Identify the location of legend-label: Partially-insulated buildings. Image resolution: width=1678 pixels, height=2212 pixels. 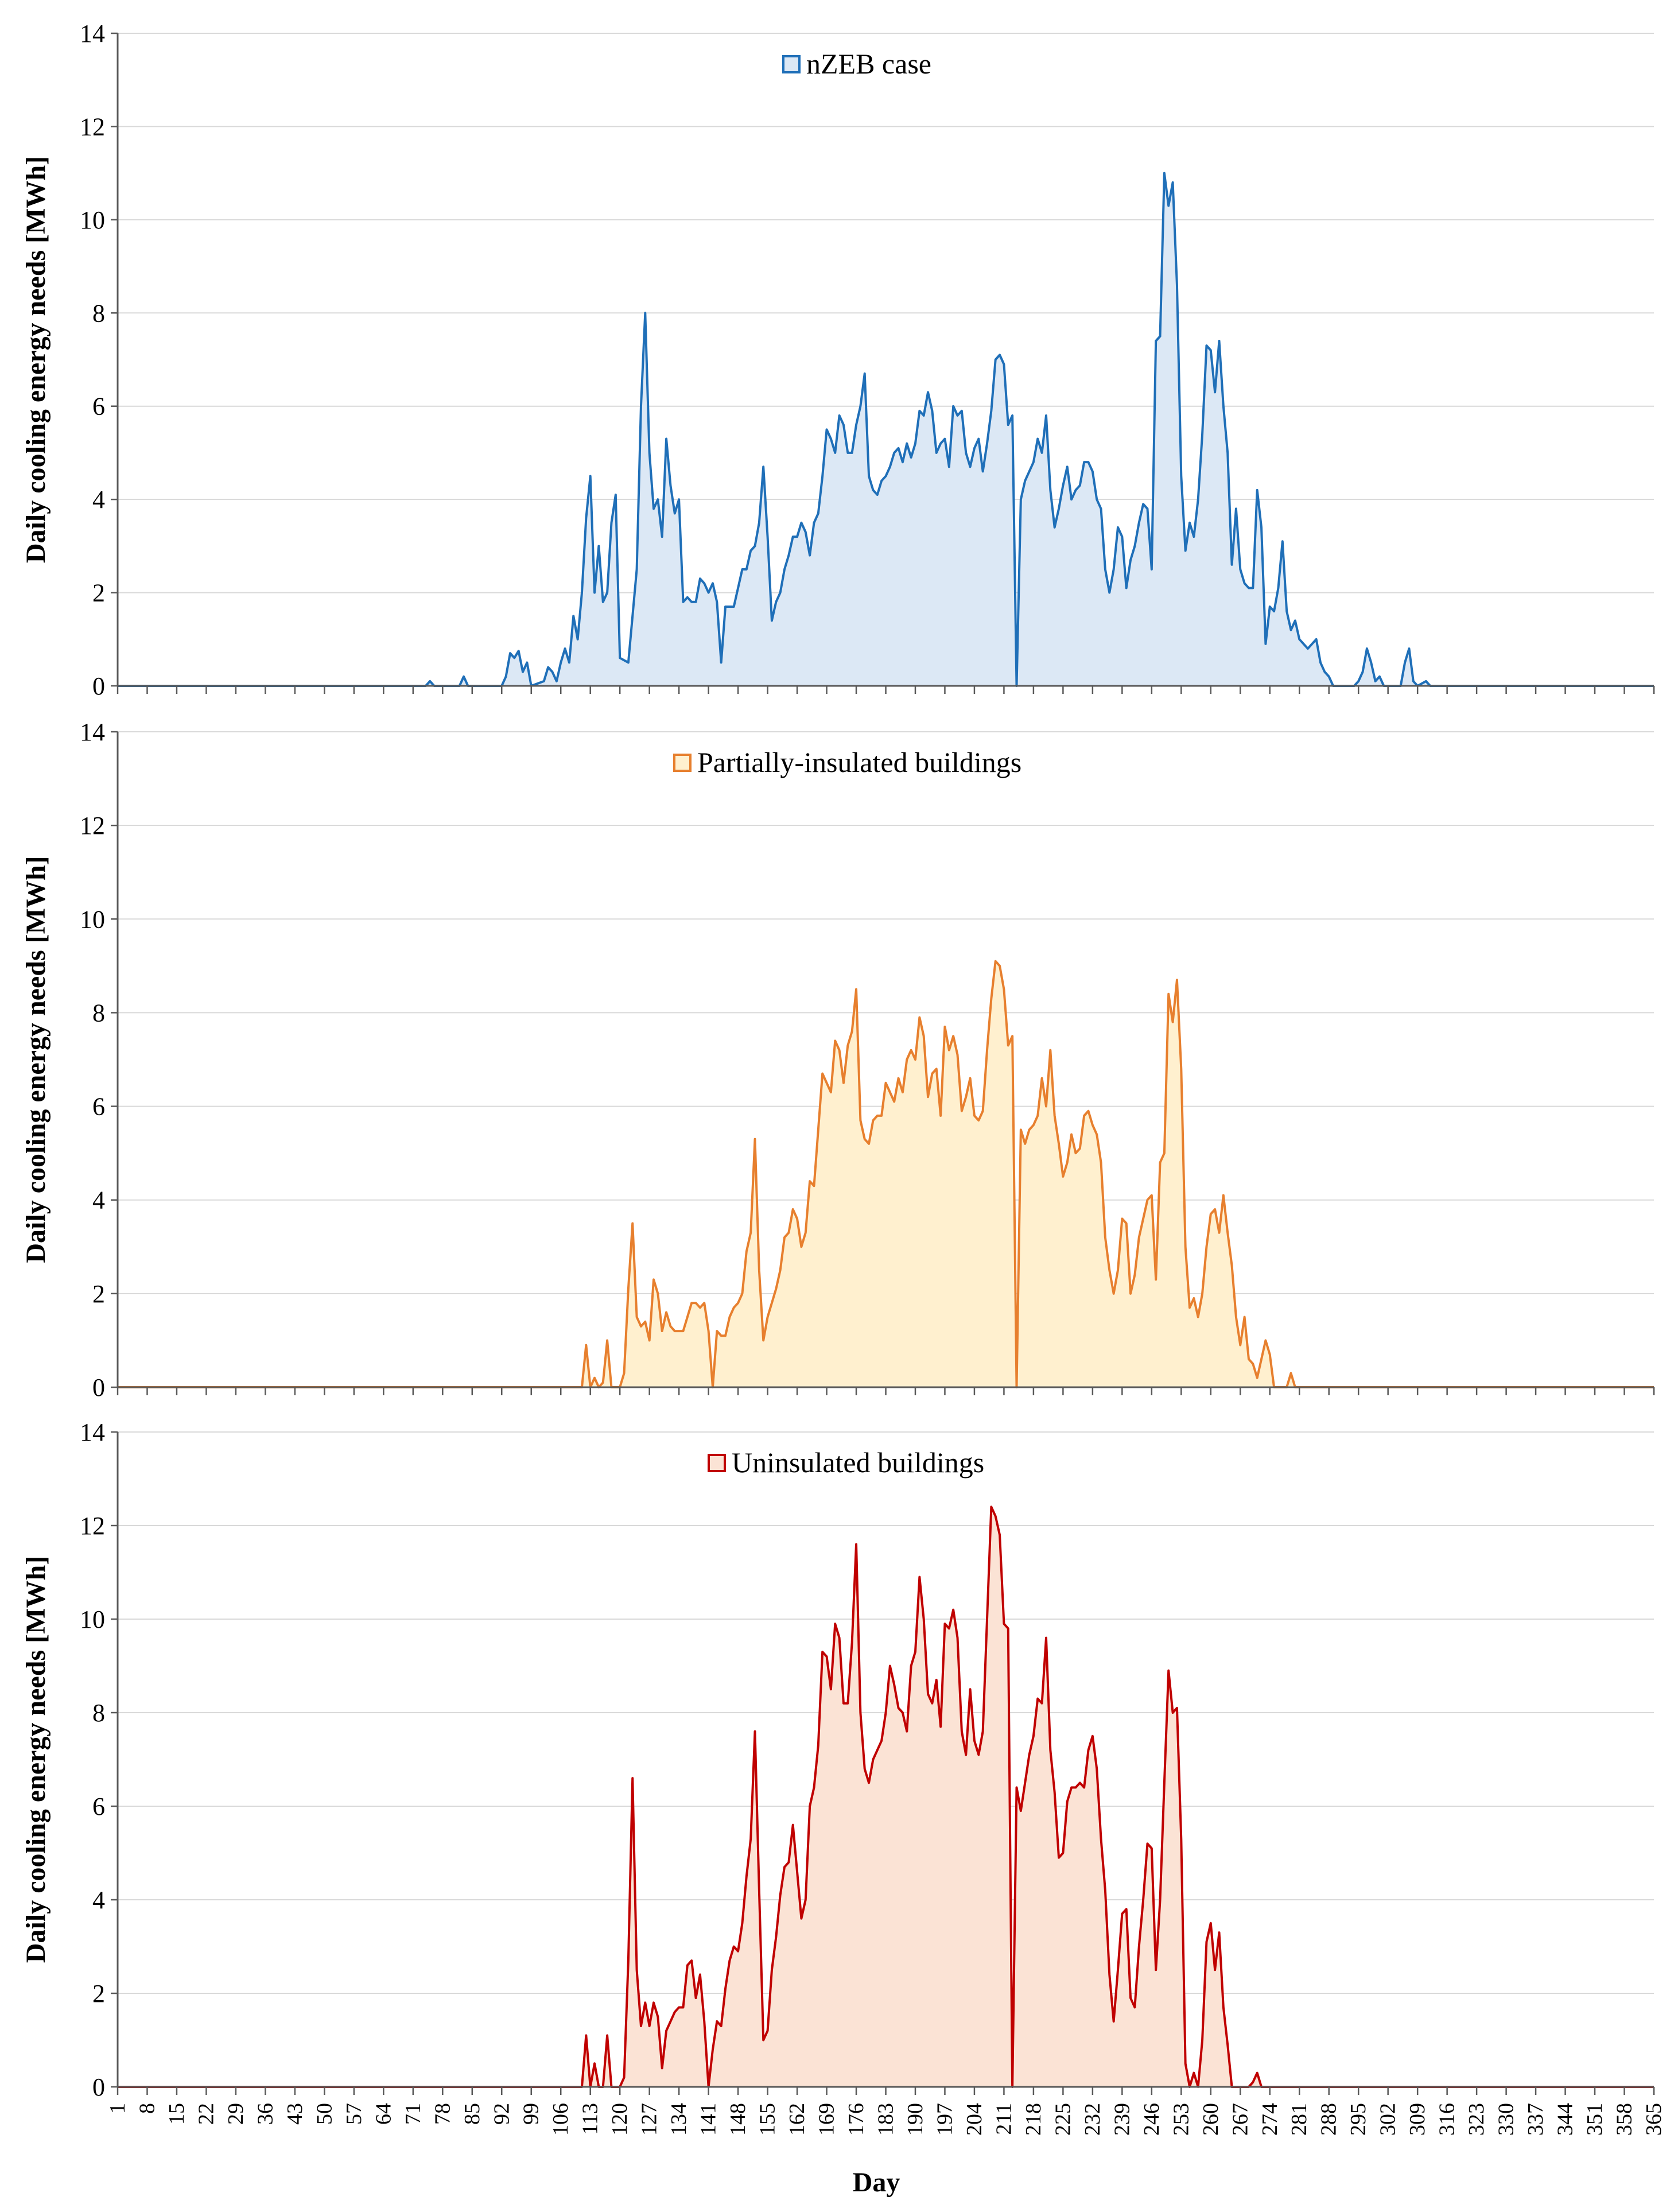
(859, 762).